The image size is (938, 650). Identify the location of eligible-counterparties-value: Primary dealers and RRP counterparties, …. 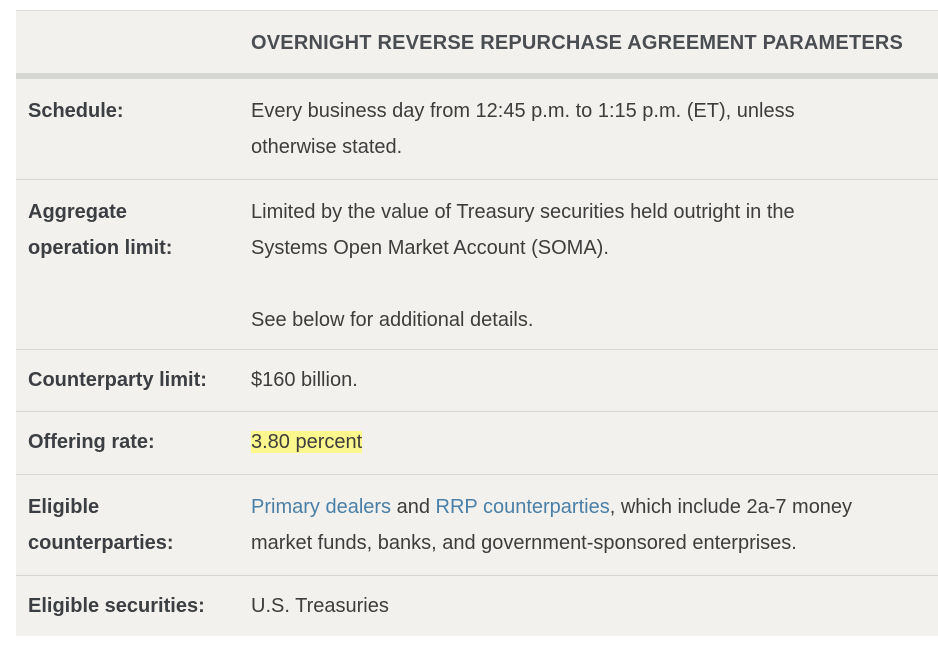
(584, 525).